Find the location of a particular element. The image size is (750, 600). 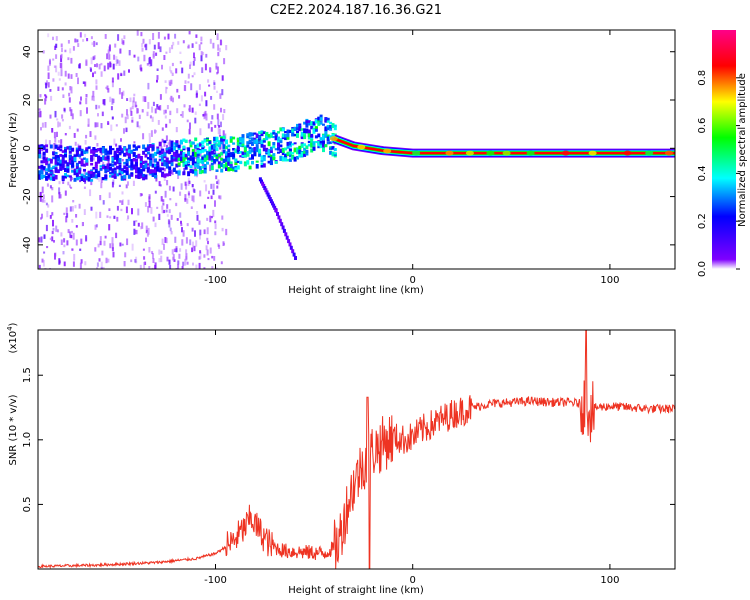

spectrogram-hotspot is located at coordinates (627, 153).